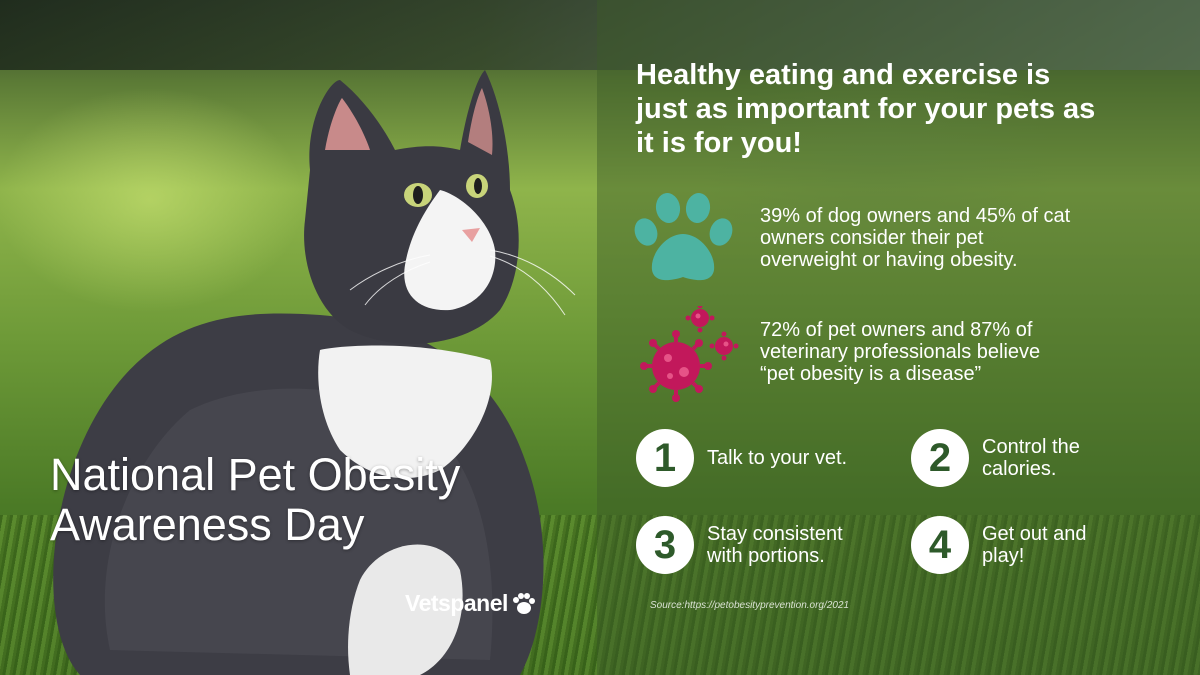  What do you see at coordinates (600, 35) in the screenshot?
I see `background-blur` at bounding box center [600, 35].